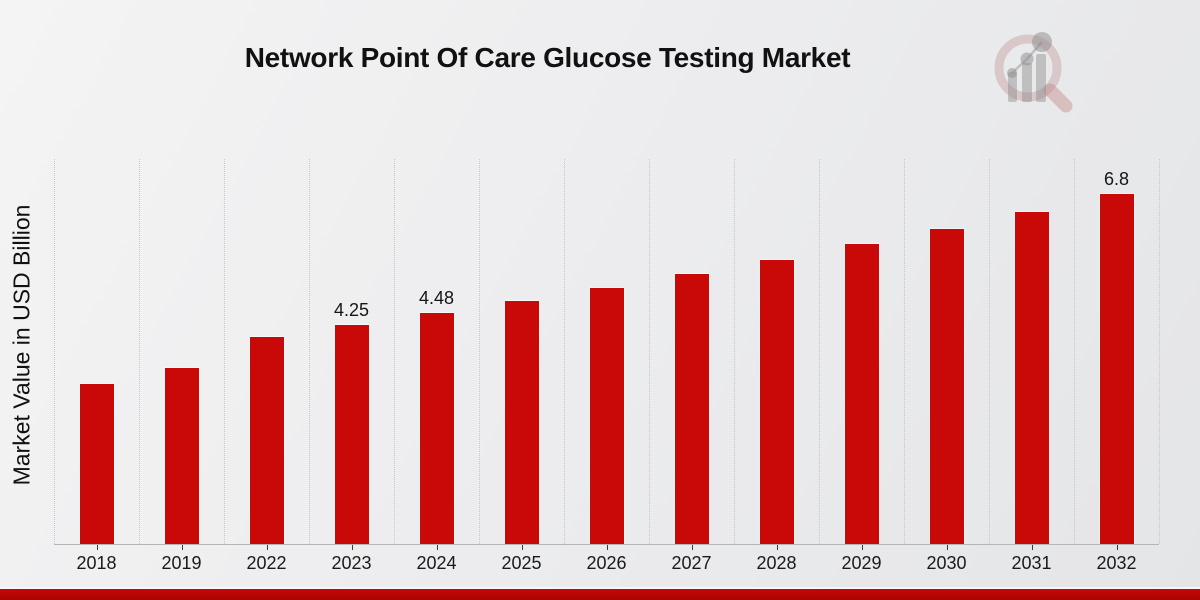  I want to click on bar-2030, so click(946, 386).